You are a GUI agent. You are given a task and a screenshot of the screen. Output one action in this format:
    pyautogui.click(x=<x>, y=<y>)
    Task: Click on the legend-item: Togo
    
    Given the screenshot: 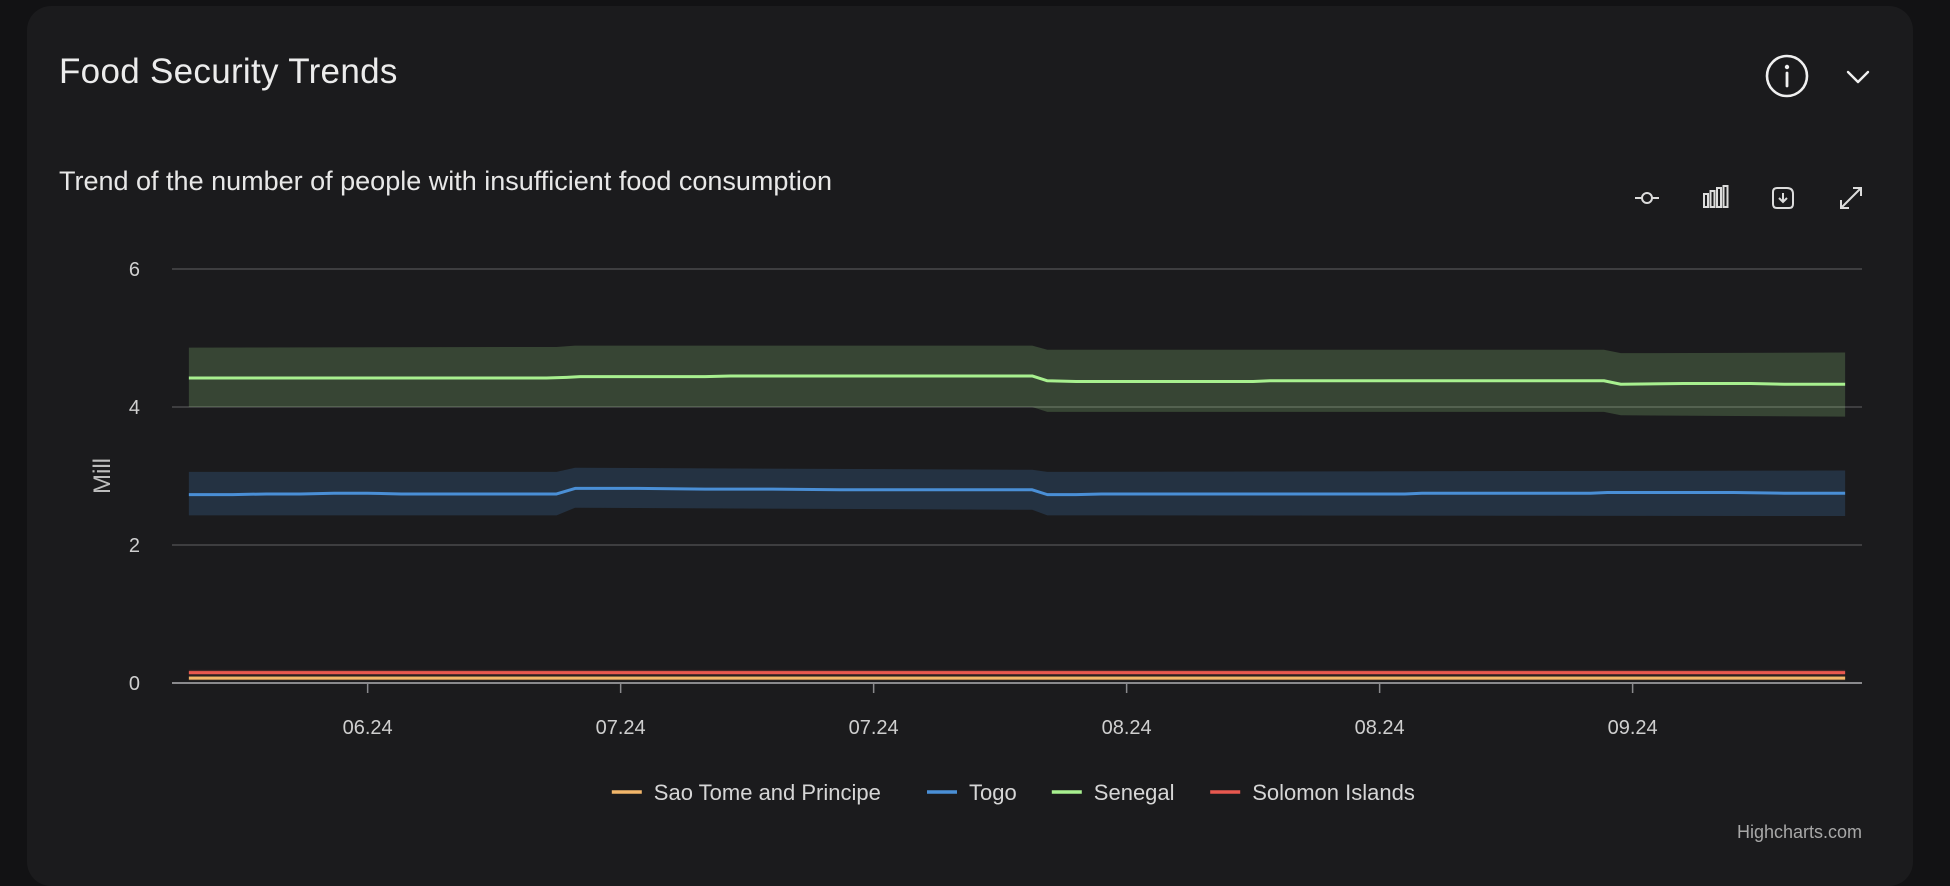 What is the action you would take?
    pyautogui.click(x=972, y=792)
    